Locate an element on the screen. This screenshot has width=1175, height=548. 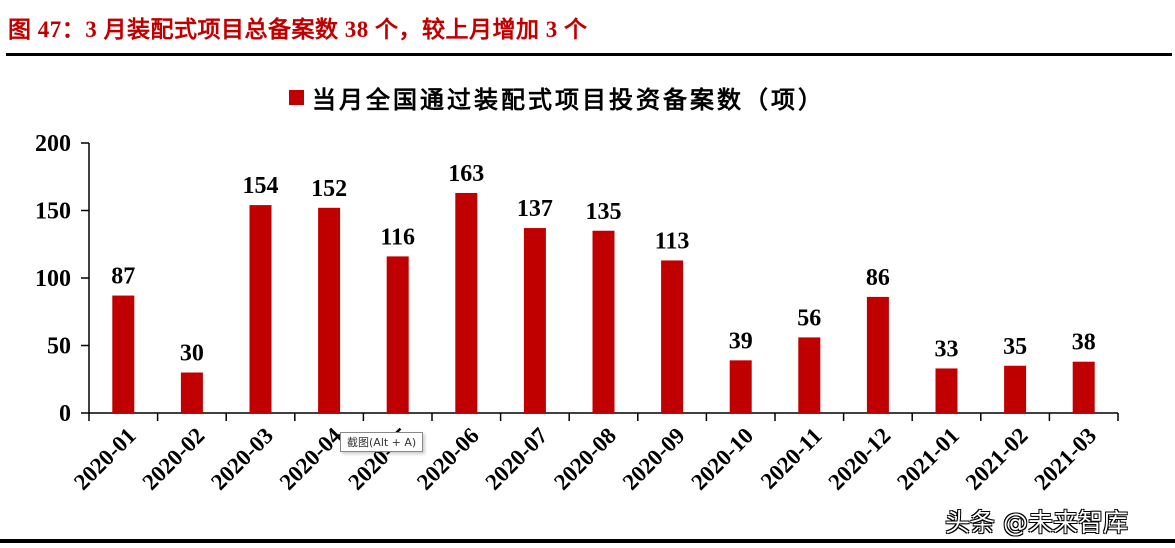
bar-value-label: 35 is located at coordinates (1015, 347).